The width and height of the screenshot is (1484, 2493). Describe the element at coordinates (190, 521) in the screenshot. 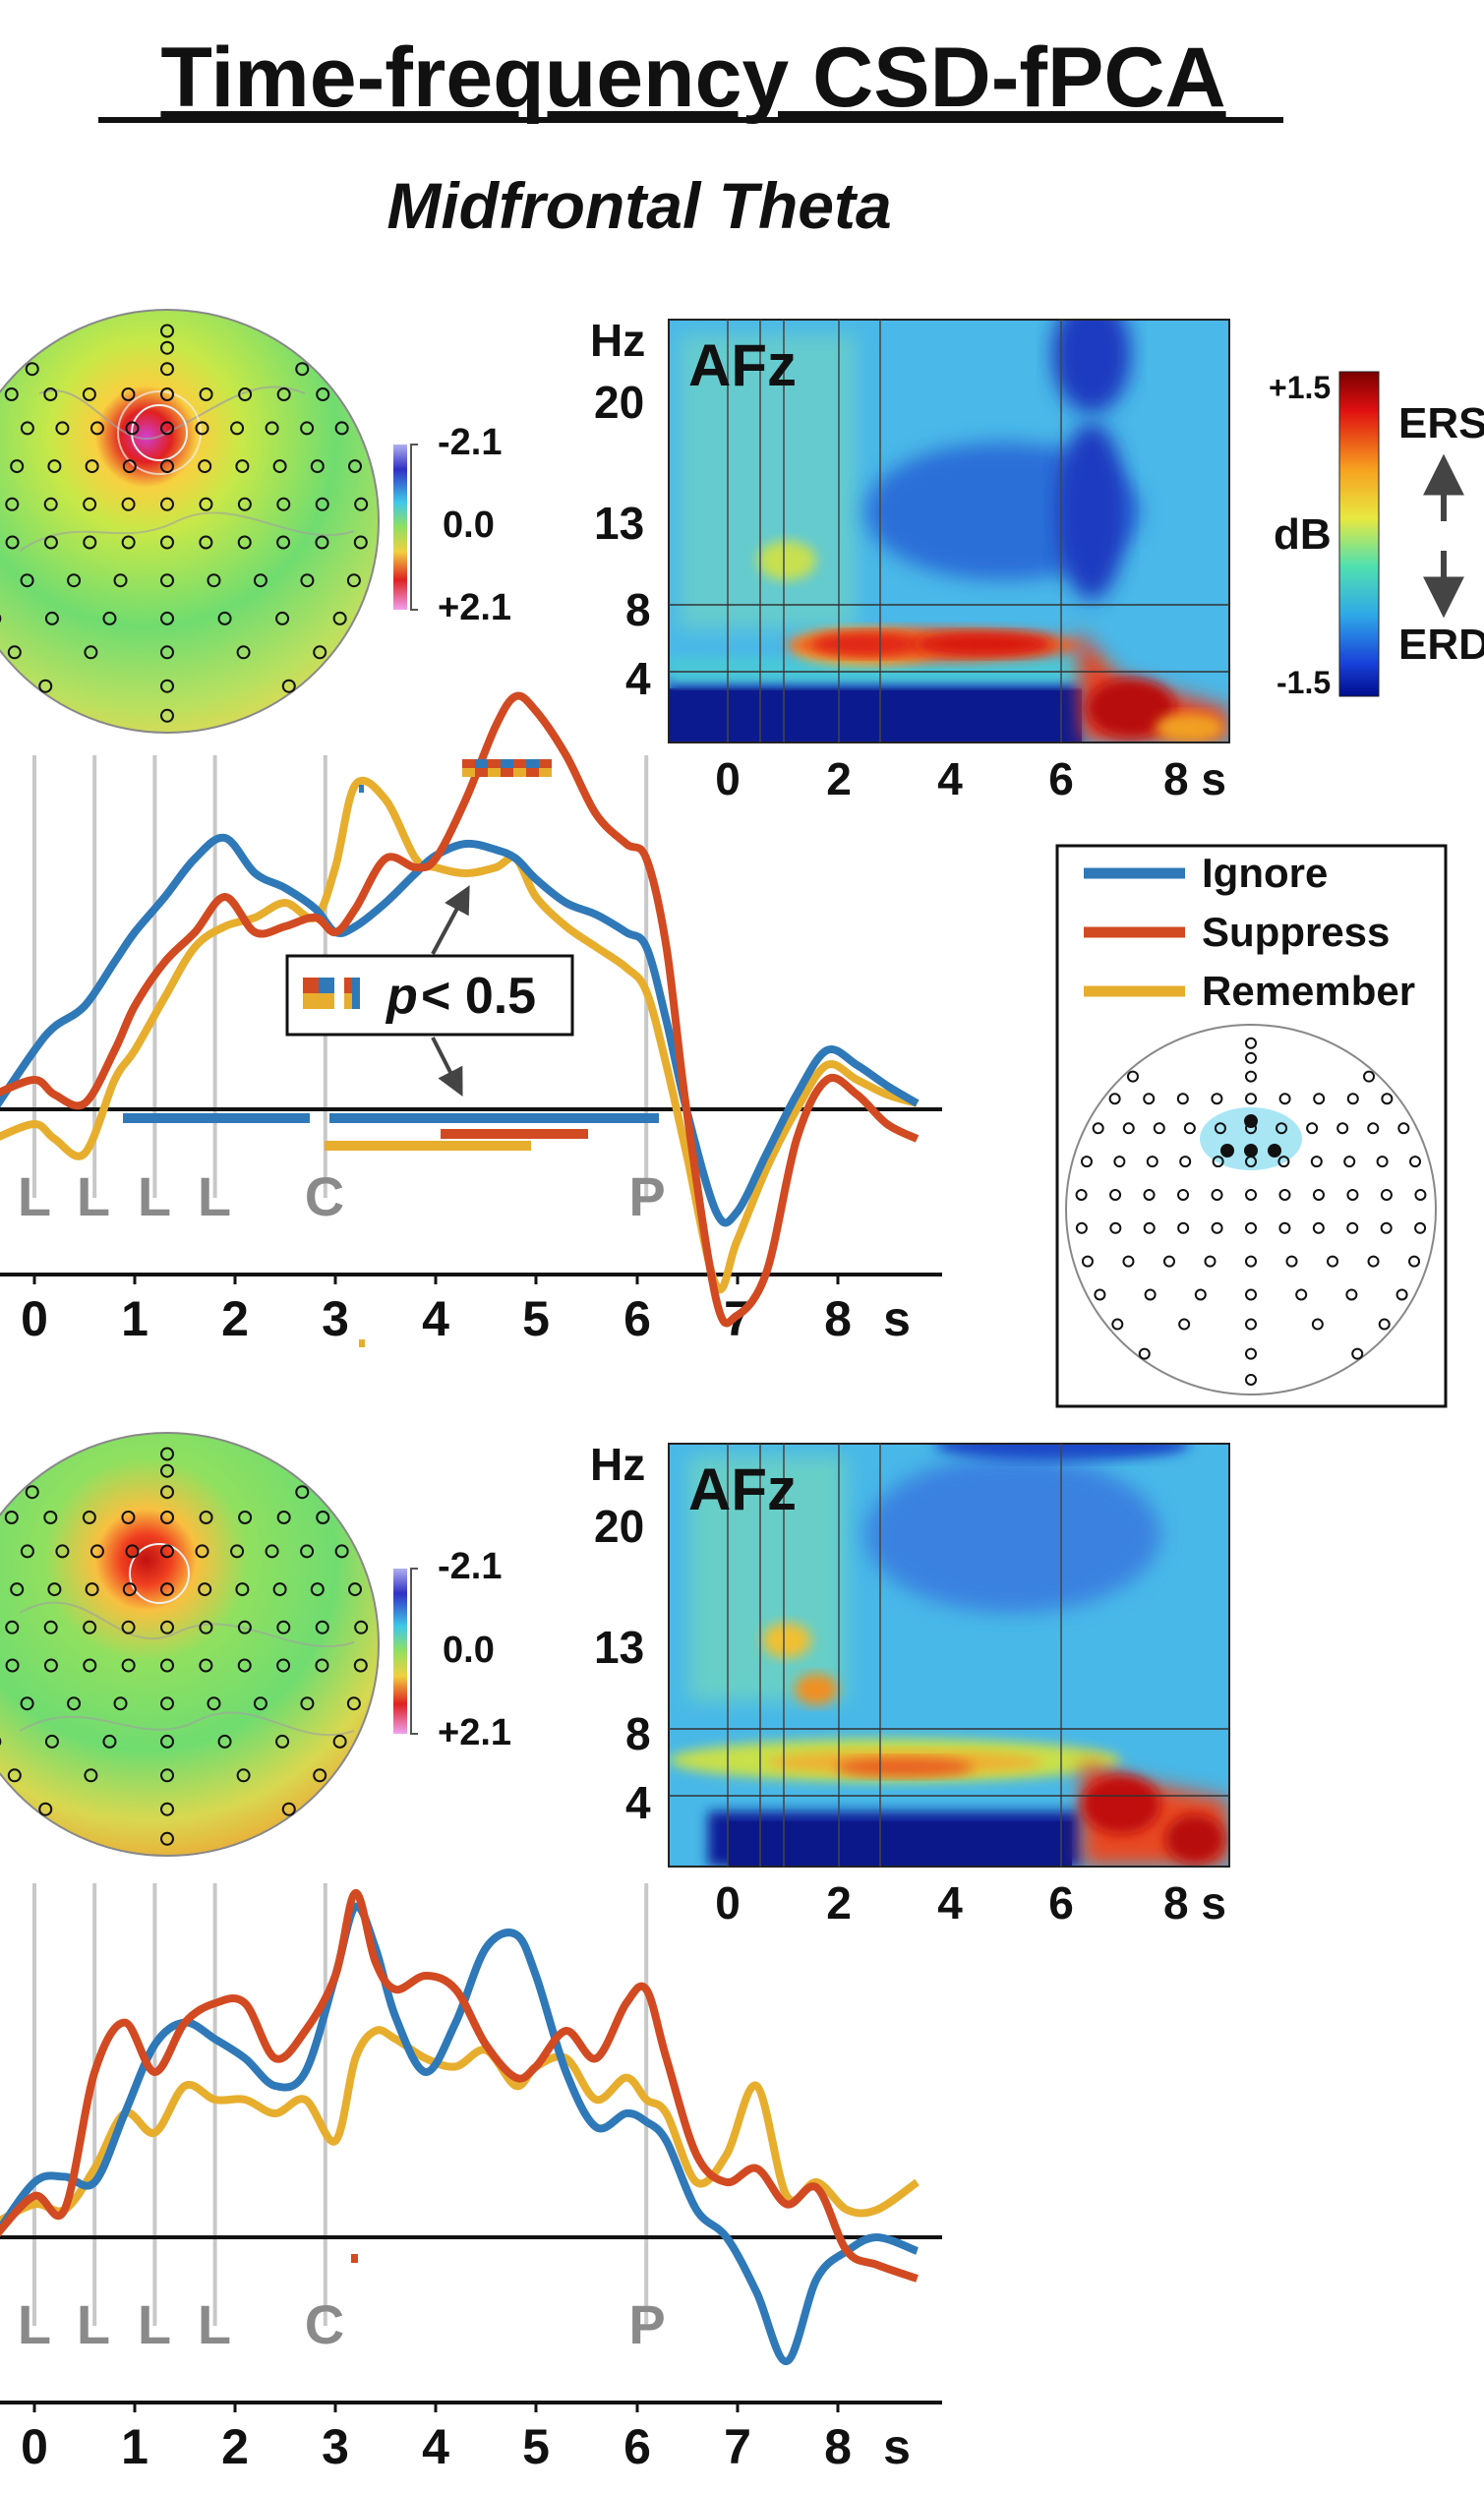

I see `topomap-top` at that location.